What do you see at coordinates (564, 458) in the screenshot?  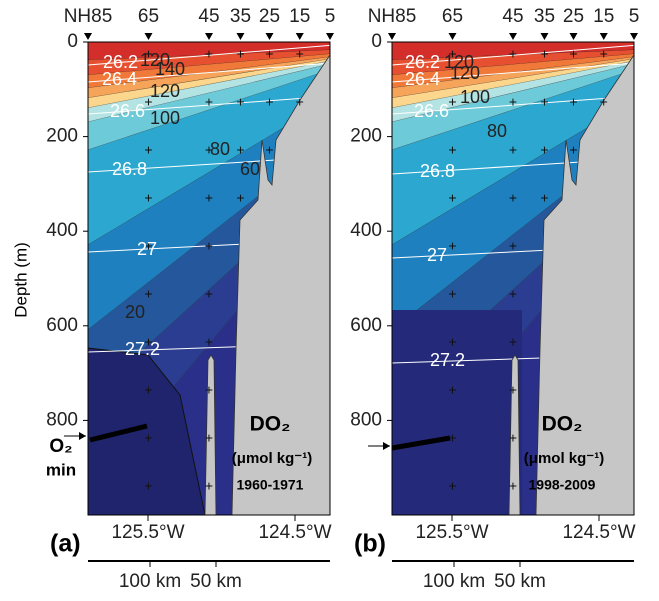 I see `legend-units: (μmol kg⁻¹)` at bounding box center [564, 458].